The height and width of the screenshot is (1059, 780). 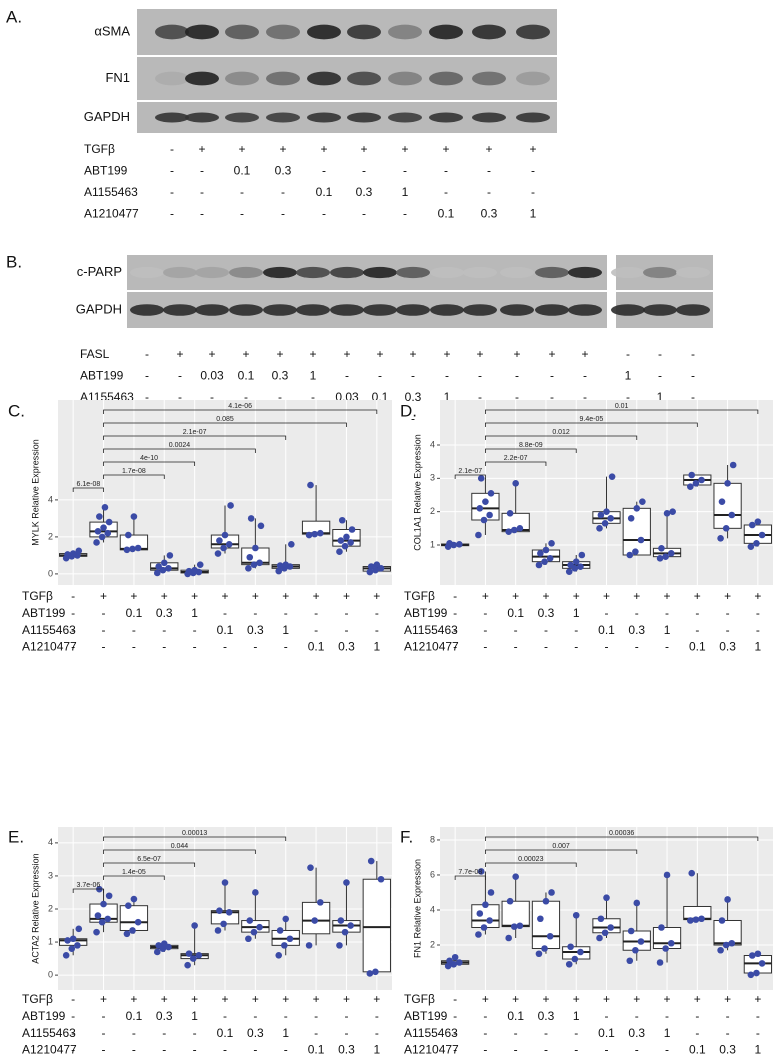 What do you see at coordinates (432, 544) in the screenshot?
I see `y-tick-label: 1` at bounding box center [432, 544].